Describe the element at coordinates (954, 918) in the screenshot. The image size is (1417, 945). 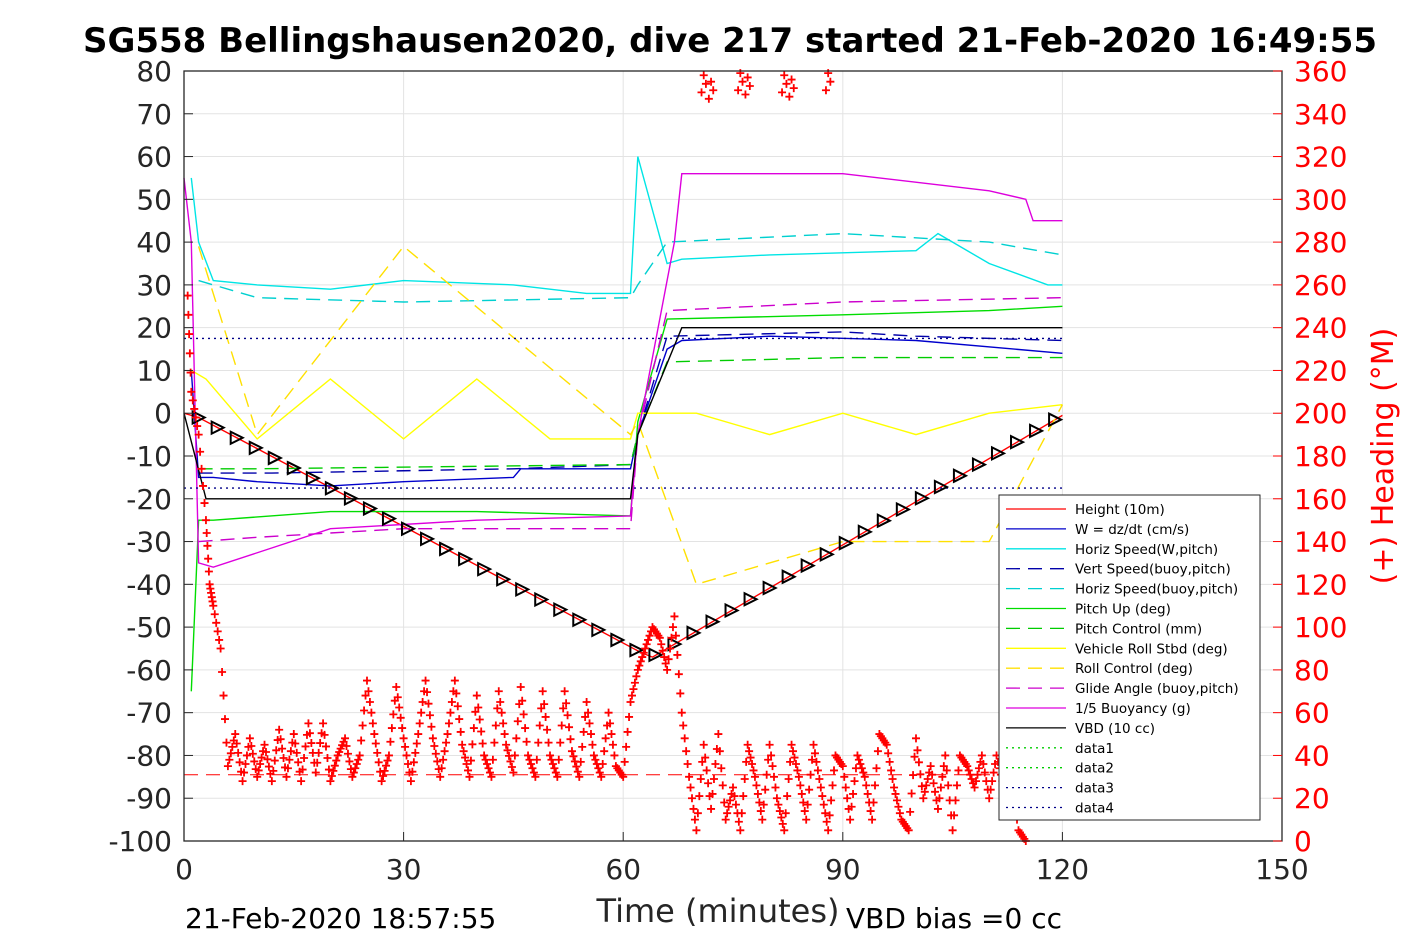
I see `footer-vbd-bias: VBD bias =0 cc` at that location.